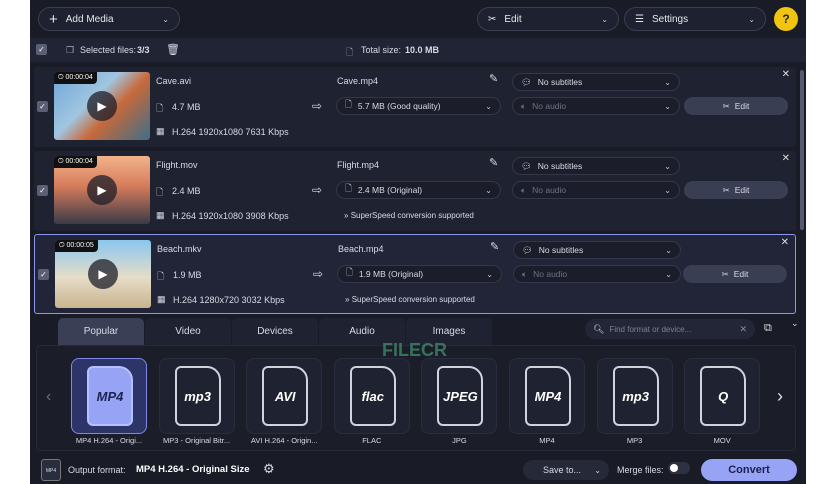 Image resolution: width=836 pixels, height=484 pixels. What do you see at coordinates (193, 469) in the screenshot?
I see `output-format-value: MP4 H.264 - Original Size` at bounding box center [193, 469].